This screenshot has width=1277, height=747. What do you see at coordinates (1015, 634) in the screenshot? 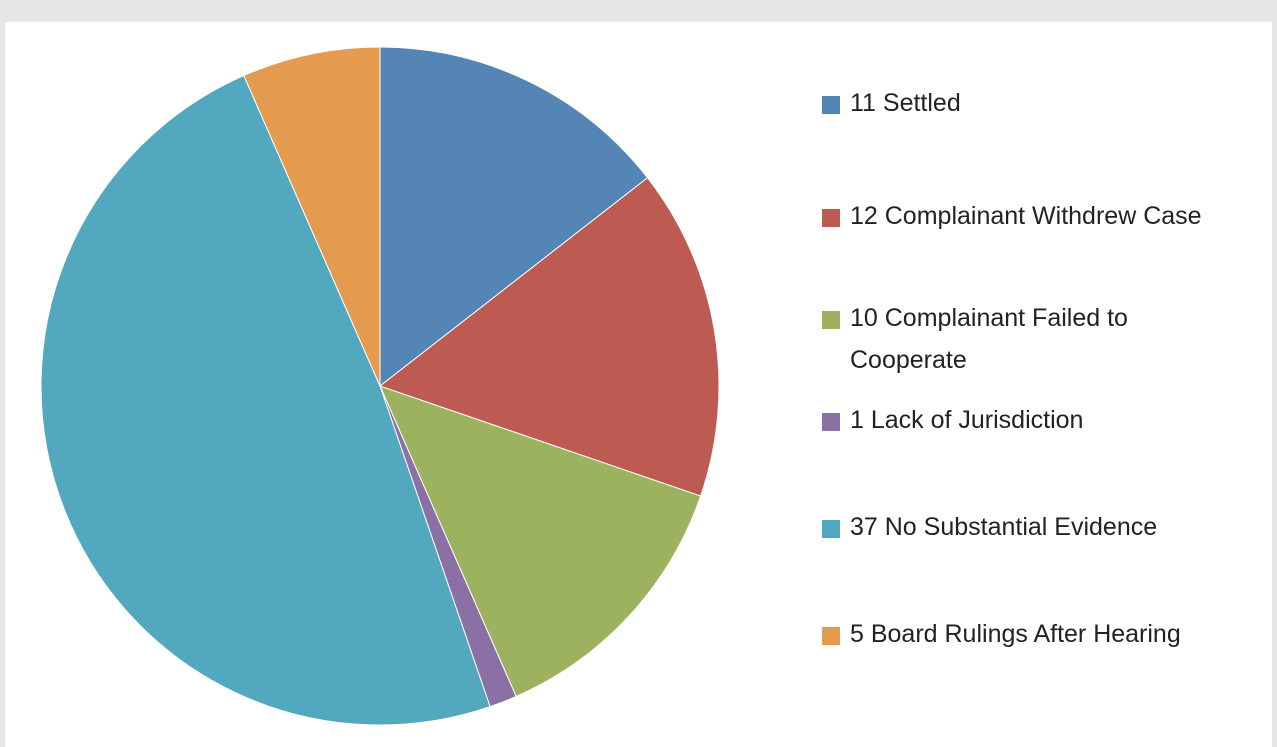
I see `legend-label: 5 Board Rulings After Hearing` at bounding box center [1015, 634].